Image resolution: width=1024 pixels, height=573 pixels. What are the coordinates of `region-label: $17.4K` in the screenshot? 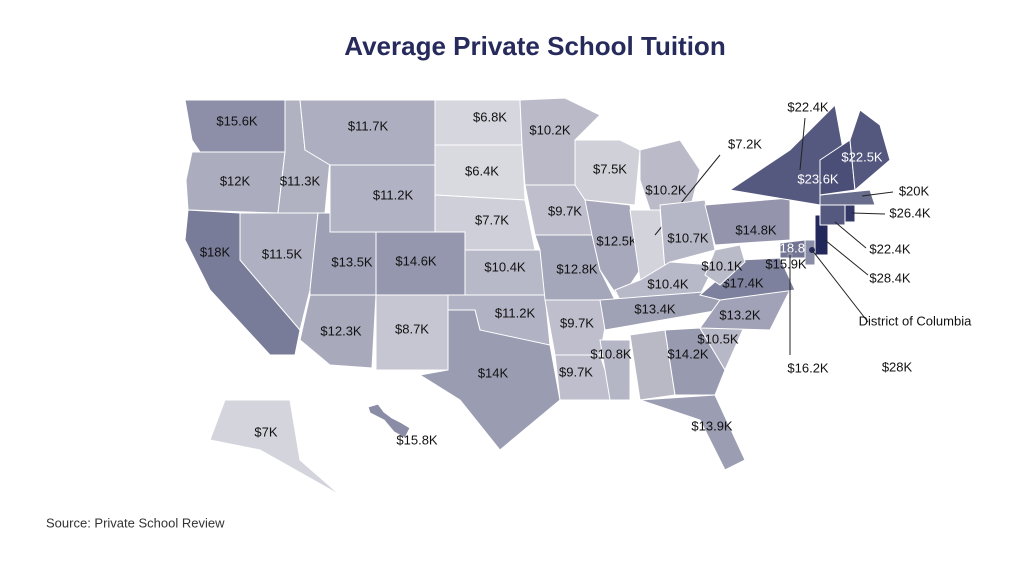 It's located at (743, 282).